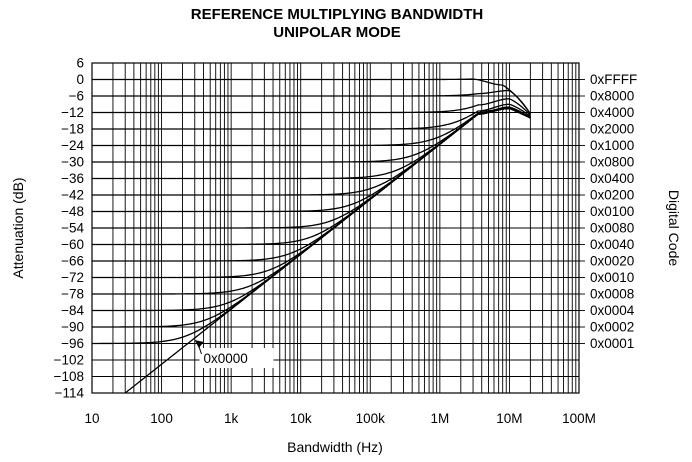  I want to click on code-label: 0x8000, so click(612, 96).